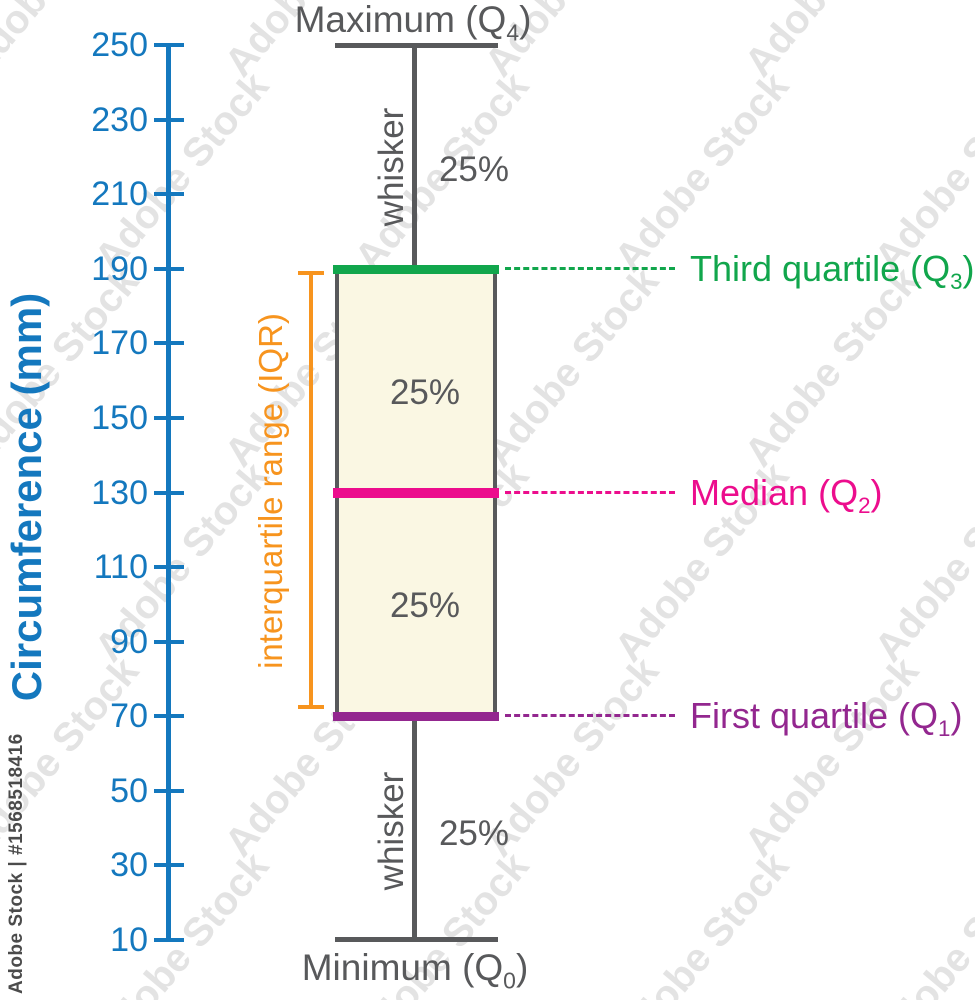  I want to click on first-quartile-label-close: ), so click(956, 716).